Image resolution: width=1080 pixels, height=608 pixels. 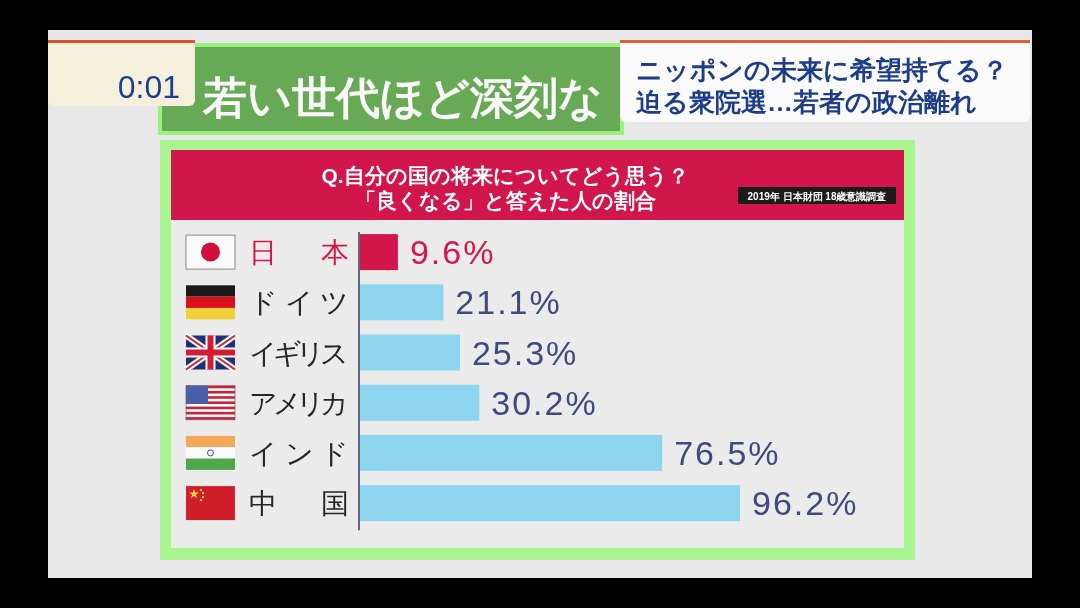 What do you see at coordinates (299, 453) in the screenshot?
I see `y-tick-label: インド` at bounding box center [299, 453].